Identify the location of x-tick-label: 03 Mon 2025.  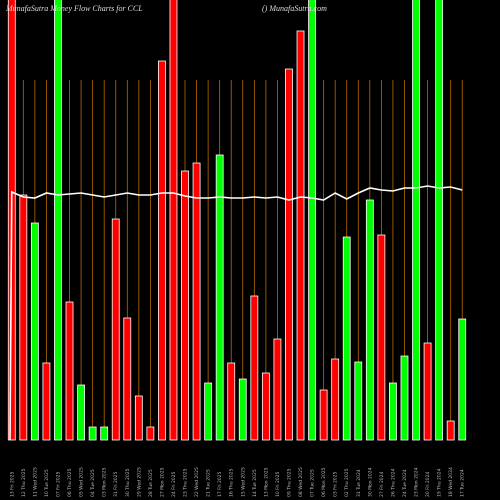
(105, 482).